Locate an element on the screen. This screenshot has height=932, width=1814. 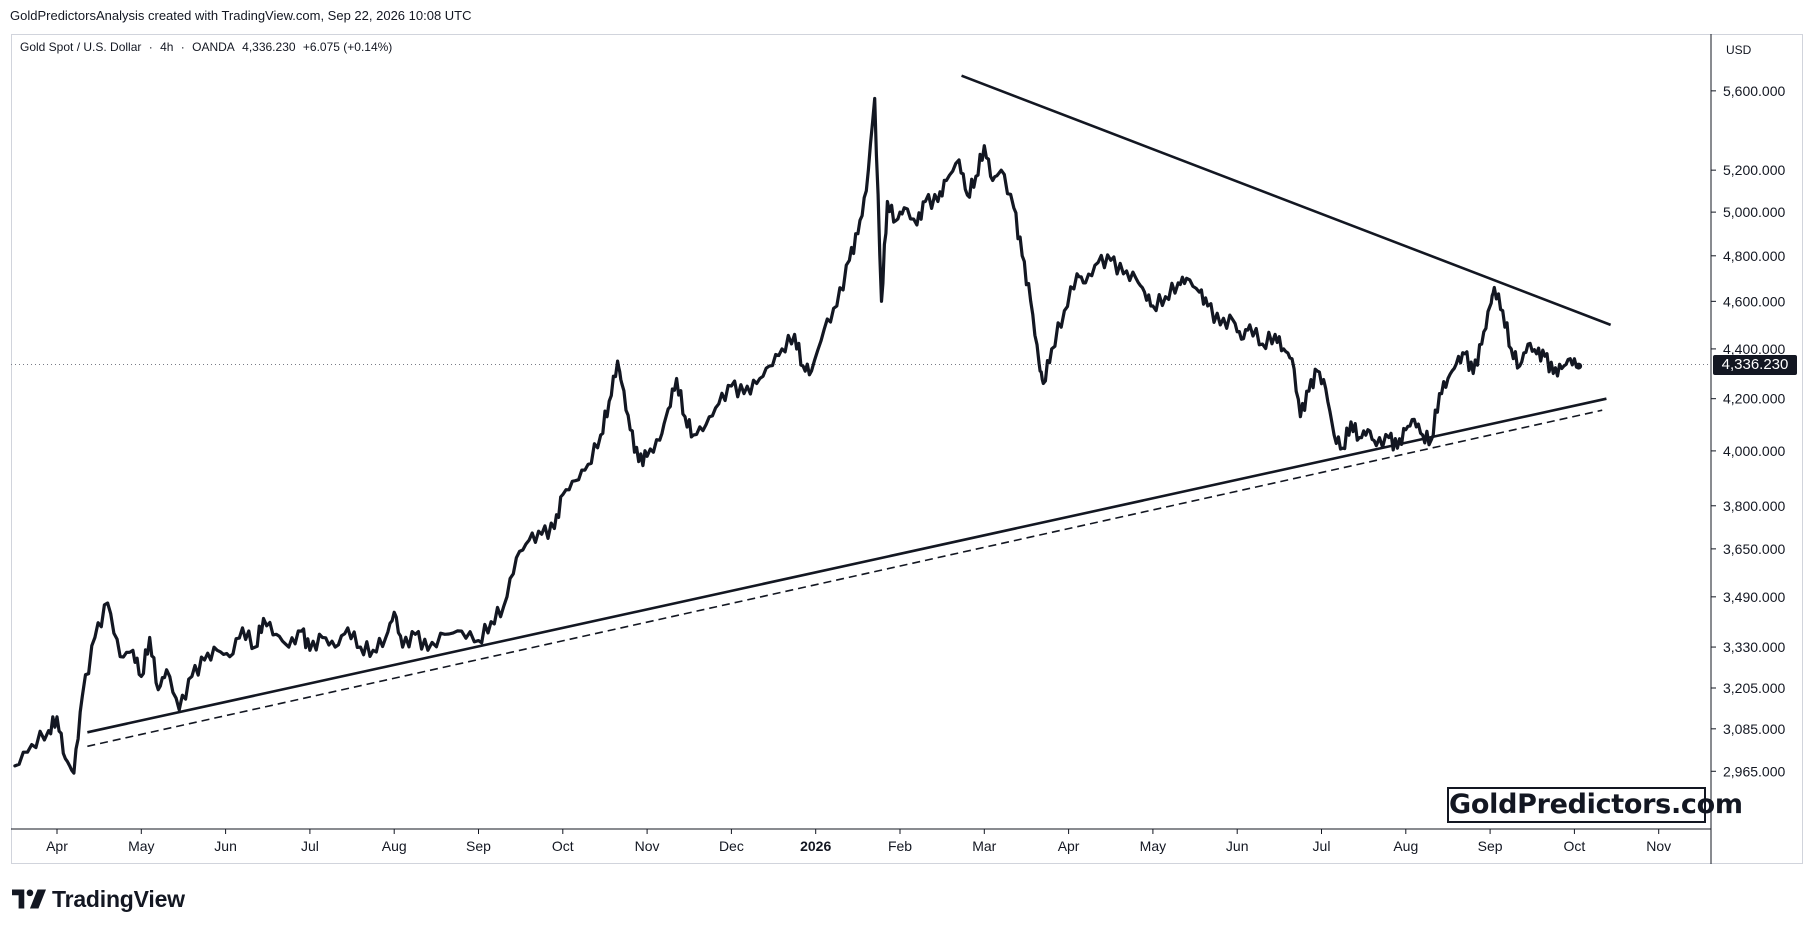
price-tick-label: 3,330.000 is located at coordinates (1754, 647).